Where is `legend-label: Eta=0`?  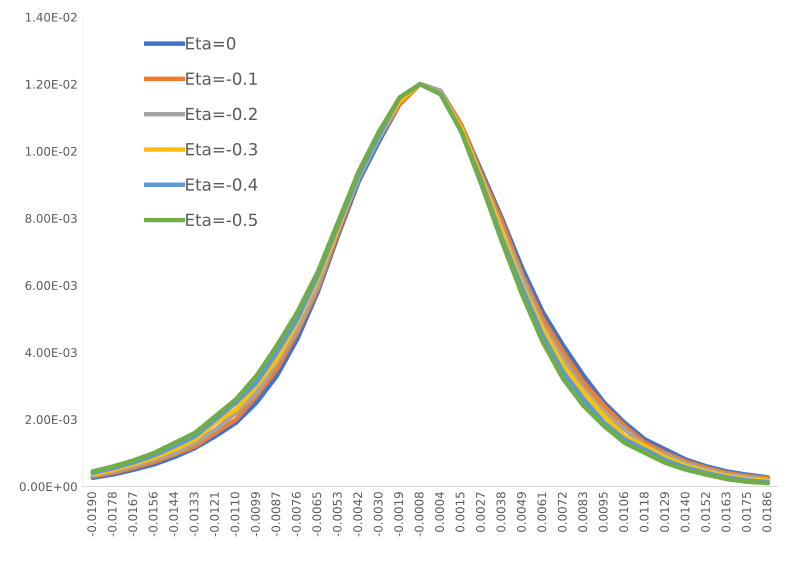
legend-label: Eta=0 is located at coordinates (211, 43).